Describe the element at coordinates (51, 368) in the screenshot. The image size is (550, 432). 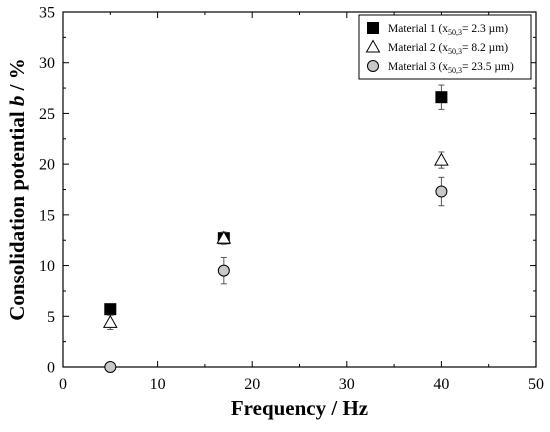
I see `y-tick-label: 0` at that location.